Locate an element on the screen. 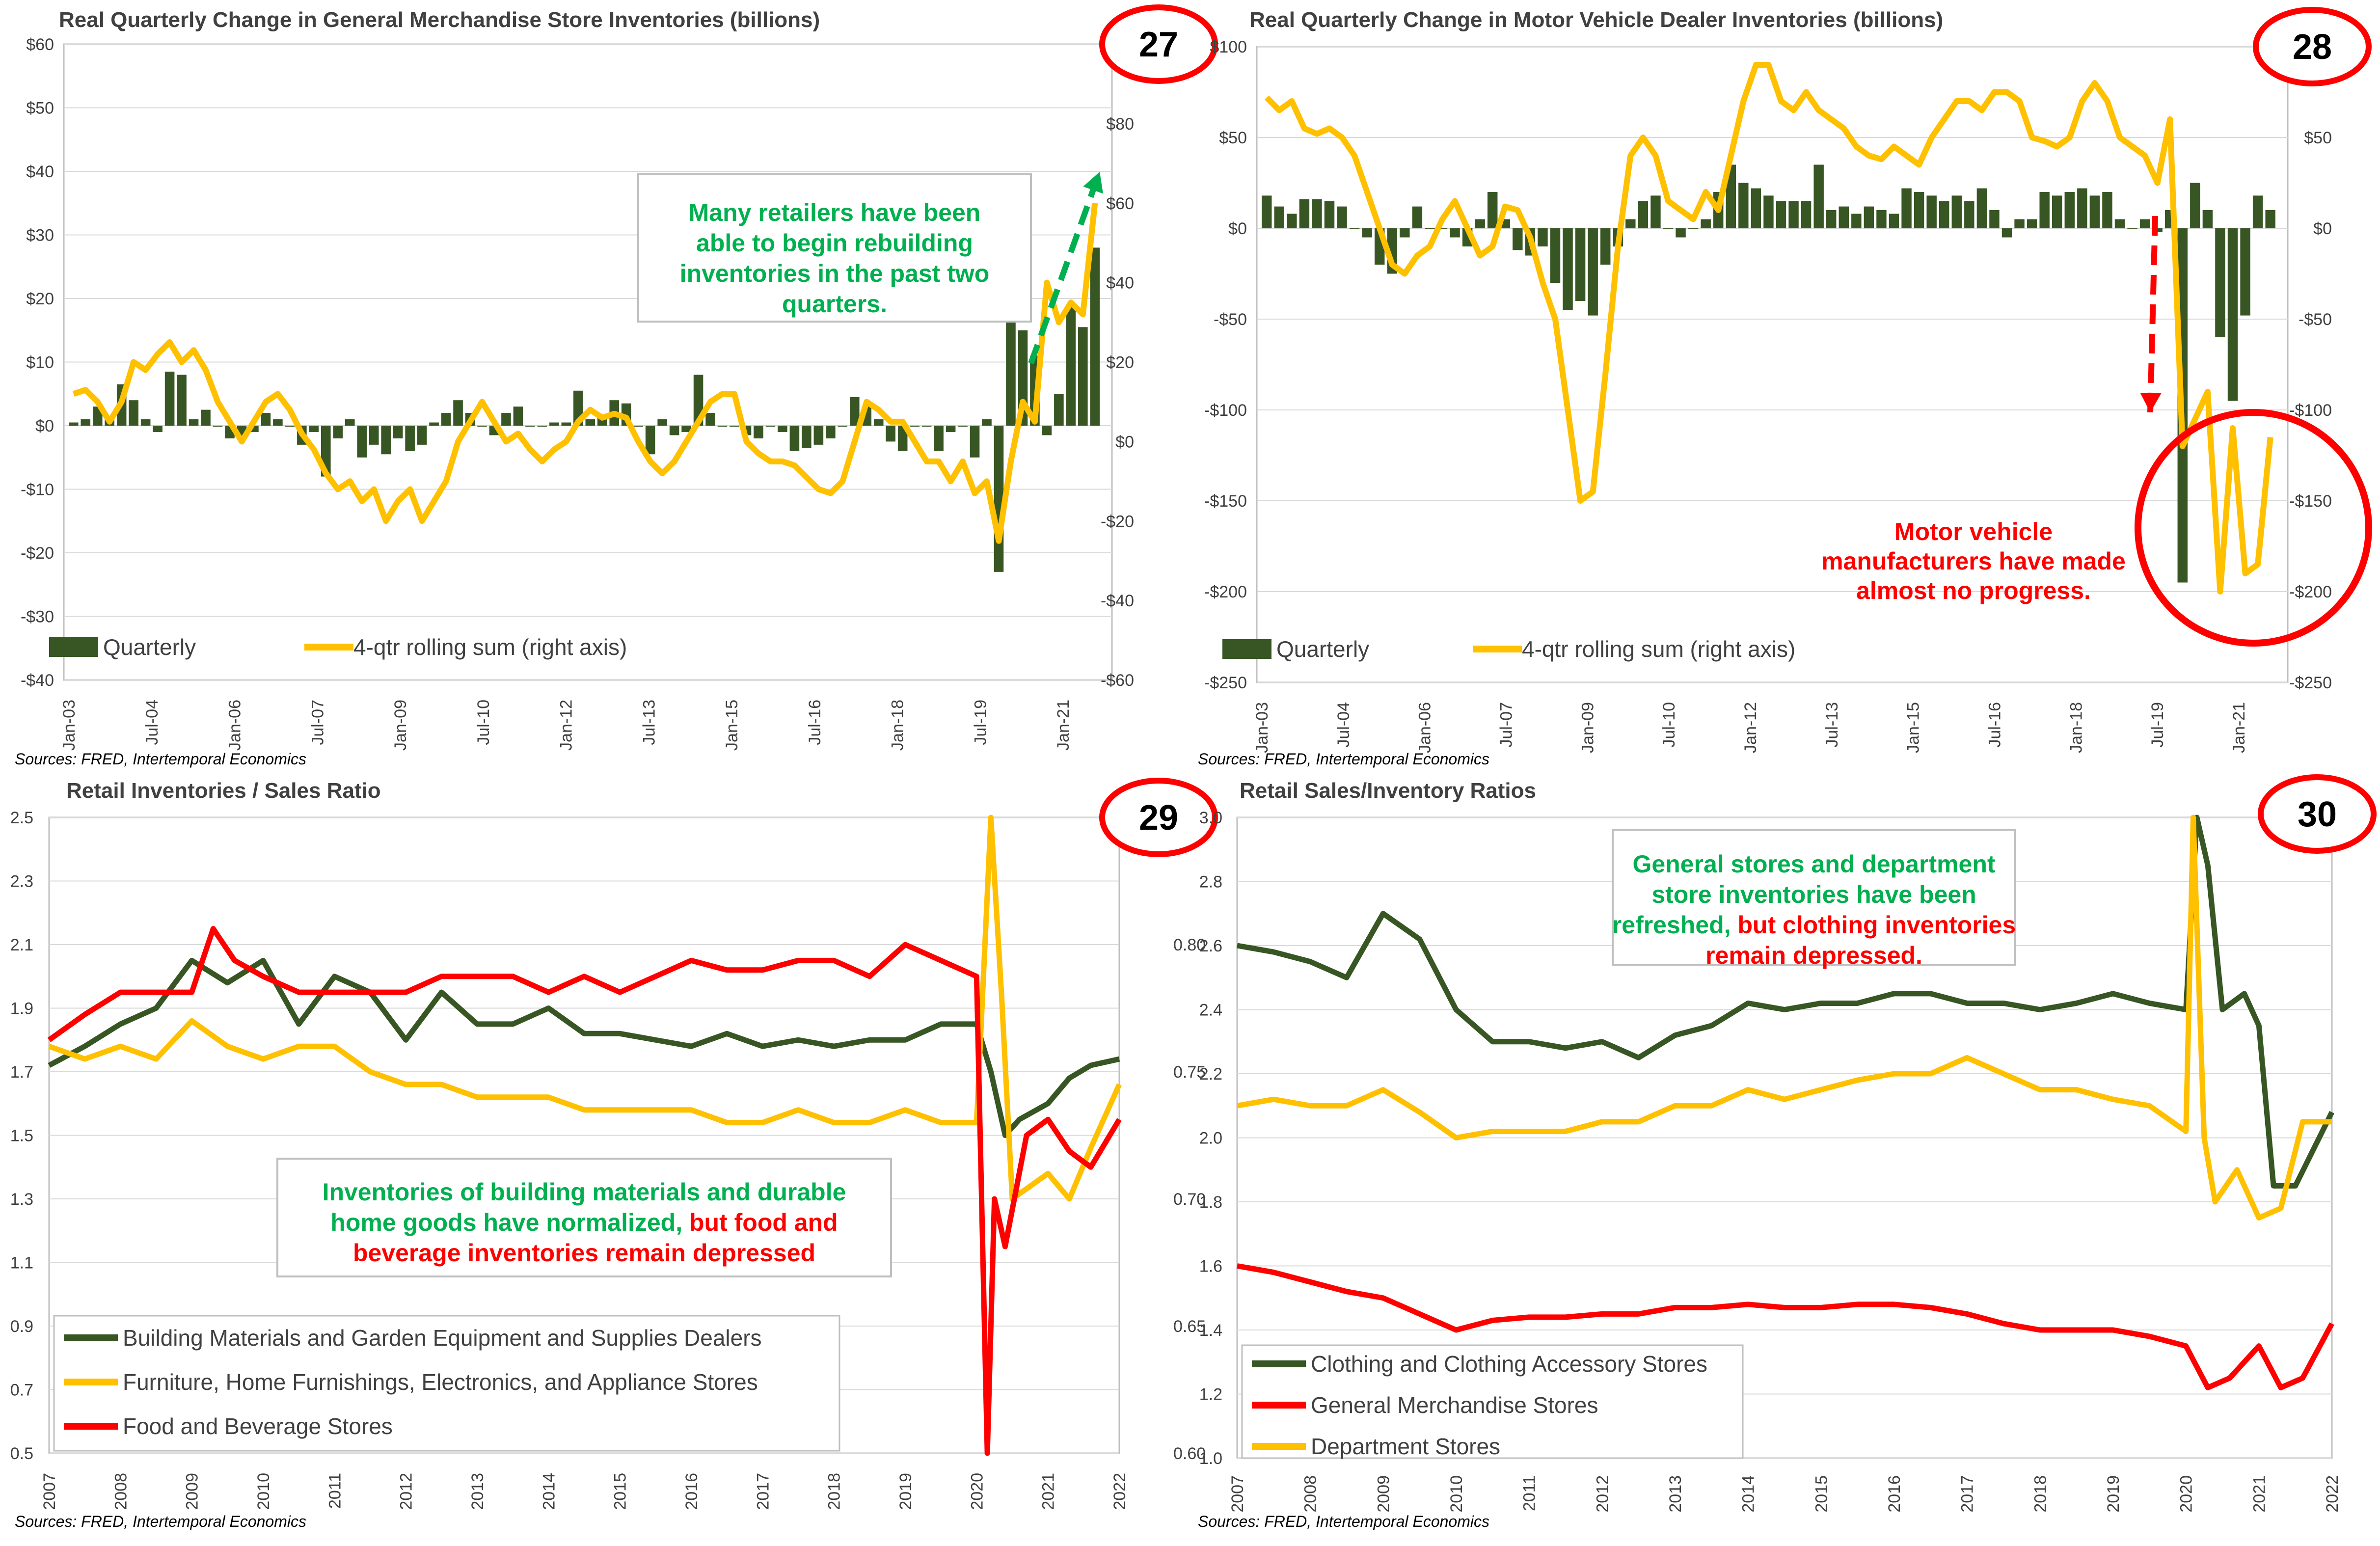 The width and height of the screenshot is (2380, 1546). x-tick-label: Jan-06 is located at coordinates (1425, 727).